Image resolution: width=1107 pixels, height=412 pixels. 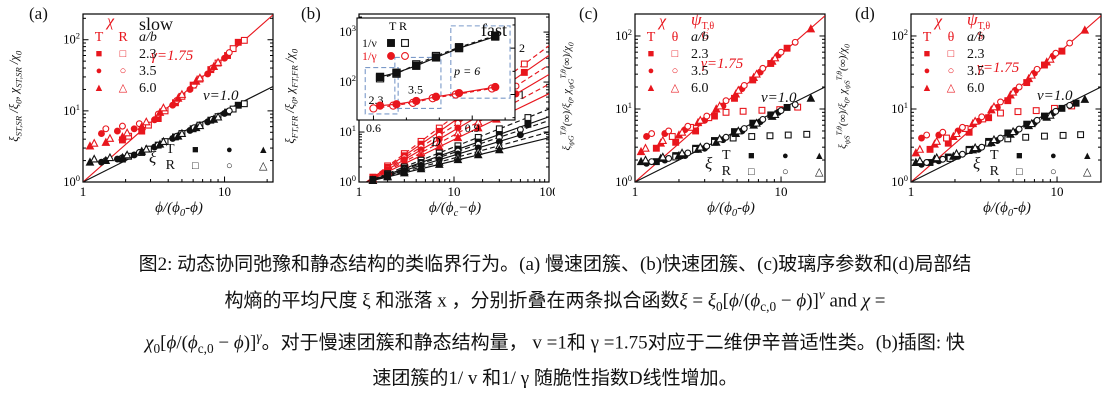 I want to click on group-box-3.5, so click(x=418, y=82).